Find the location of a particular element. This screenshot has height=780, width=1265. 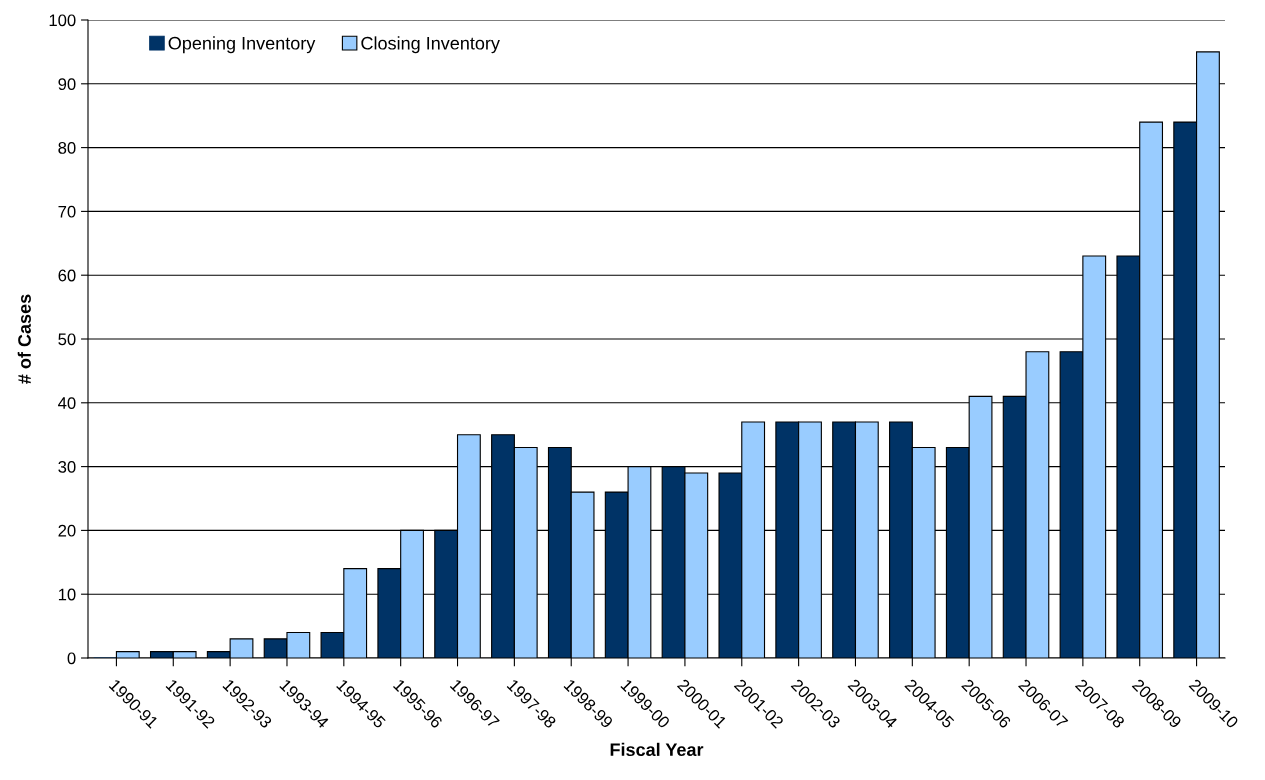

y-tick-label: 40 is located at coordinates (67, 403).